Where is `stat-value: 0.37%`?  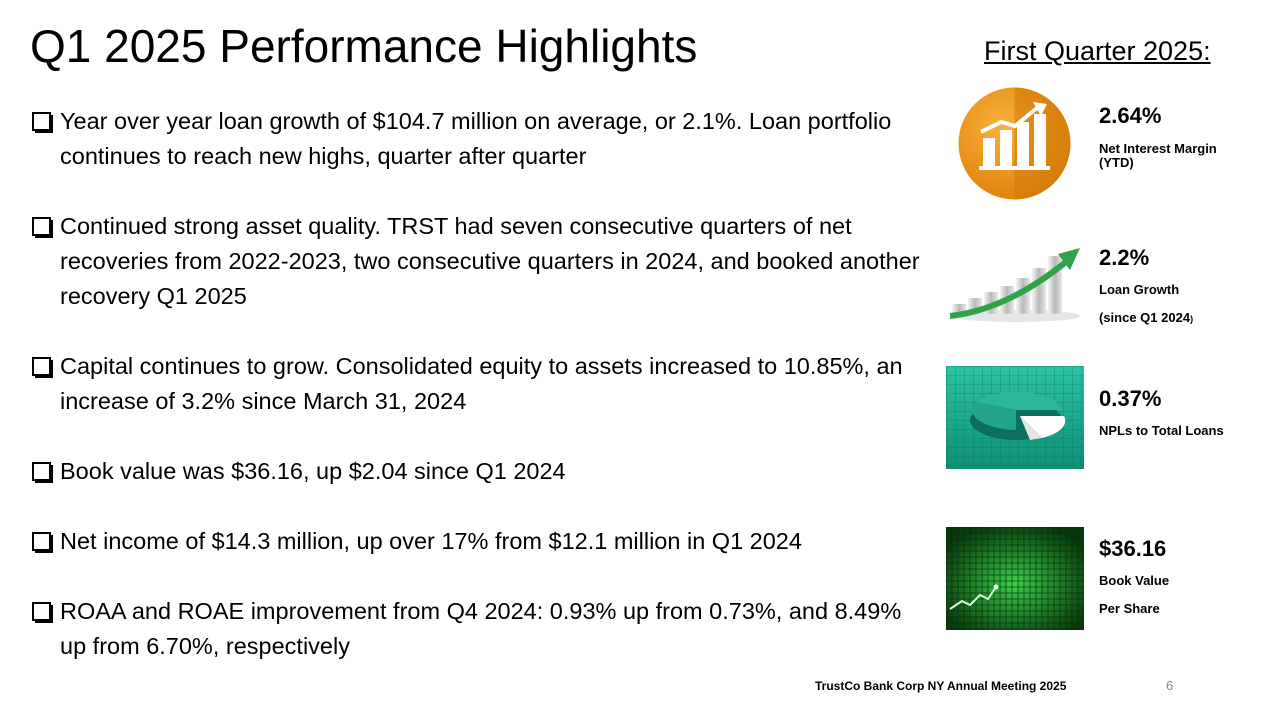
stat-value: 0.37% is located at coordinates (1130, 398).